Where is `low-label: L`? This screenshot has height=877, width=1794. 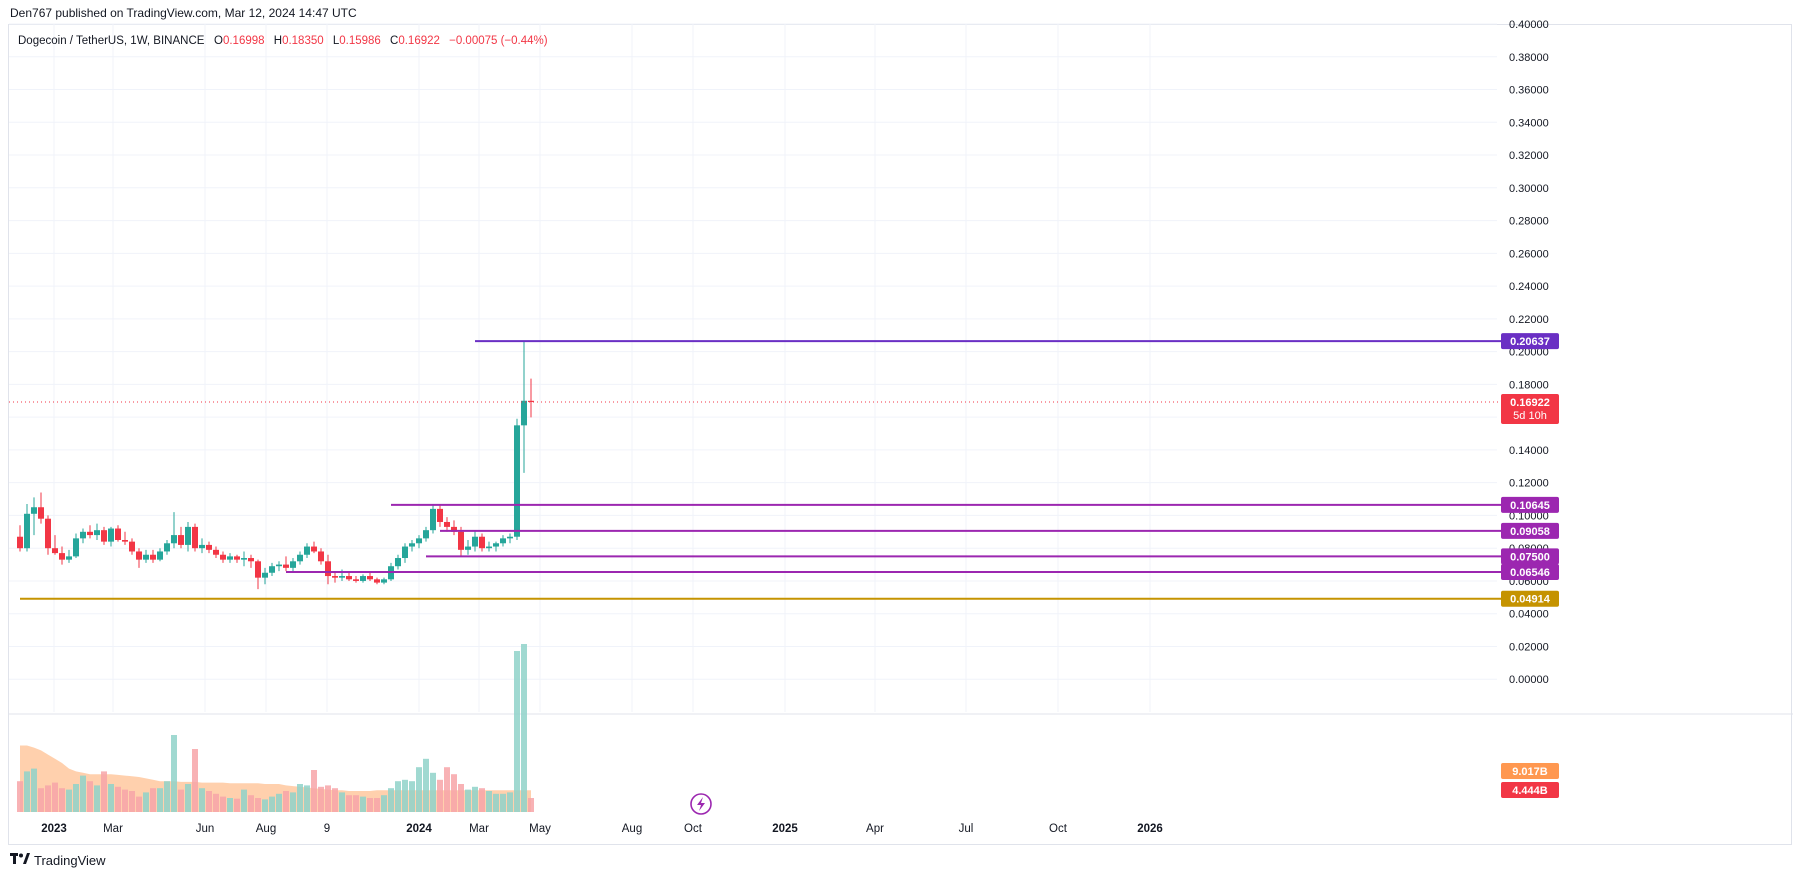
low-label: L is located at coordinates (336, 41).